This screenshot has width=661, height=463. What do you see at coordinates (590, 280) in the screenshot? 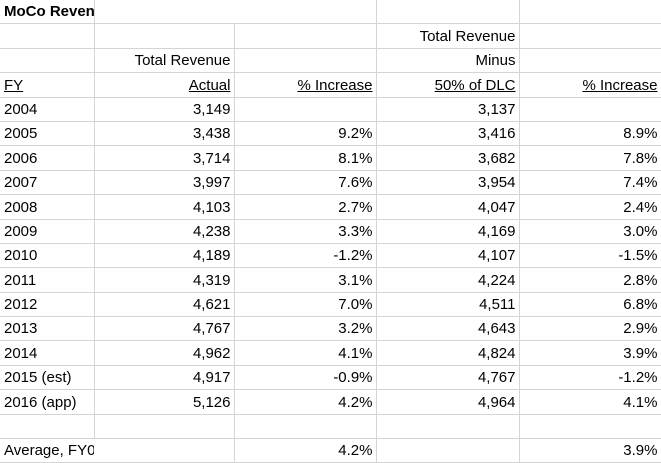
I see `pct2-cell: 2.8%` at bounding box center [590, 280].